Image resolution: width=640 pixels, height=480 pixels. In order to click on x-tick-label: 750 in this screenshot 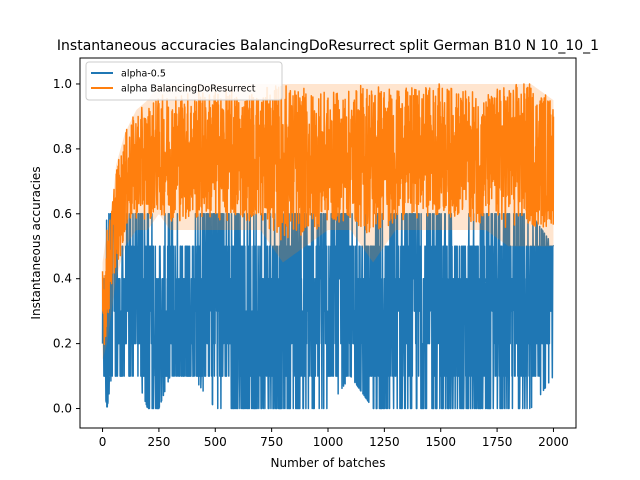, I will do `click(271, 442)`.